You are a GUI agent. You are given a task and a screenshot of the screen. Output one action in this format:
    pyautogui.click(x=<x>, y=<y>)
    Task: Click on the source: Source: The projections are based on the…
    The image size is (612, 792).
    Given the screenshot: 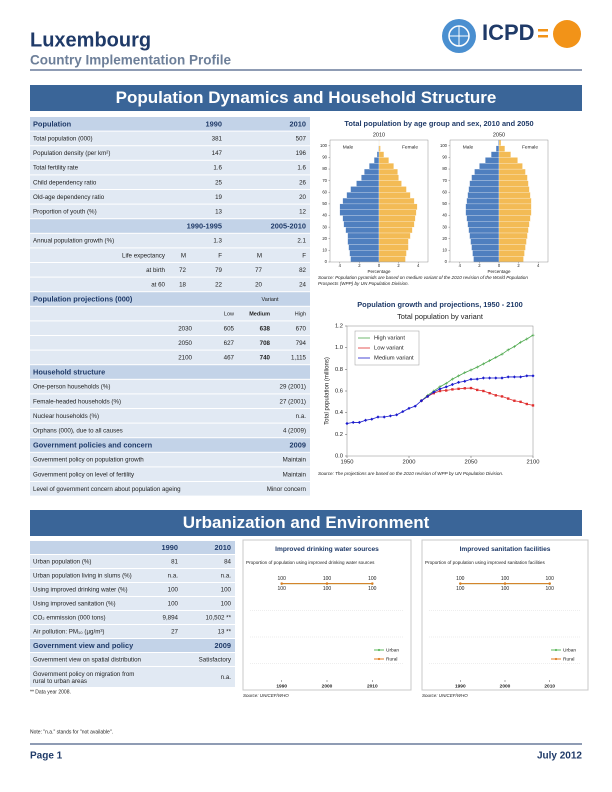 What is the action you would take?
    pyautogui.click(x=410, y=473)
    